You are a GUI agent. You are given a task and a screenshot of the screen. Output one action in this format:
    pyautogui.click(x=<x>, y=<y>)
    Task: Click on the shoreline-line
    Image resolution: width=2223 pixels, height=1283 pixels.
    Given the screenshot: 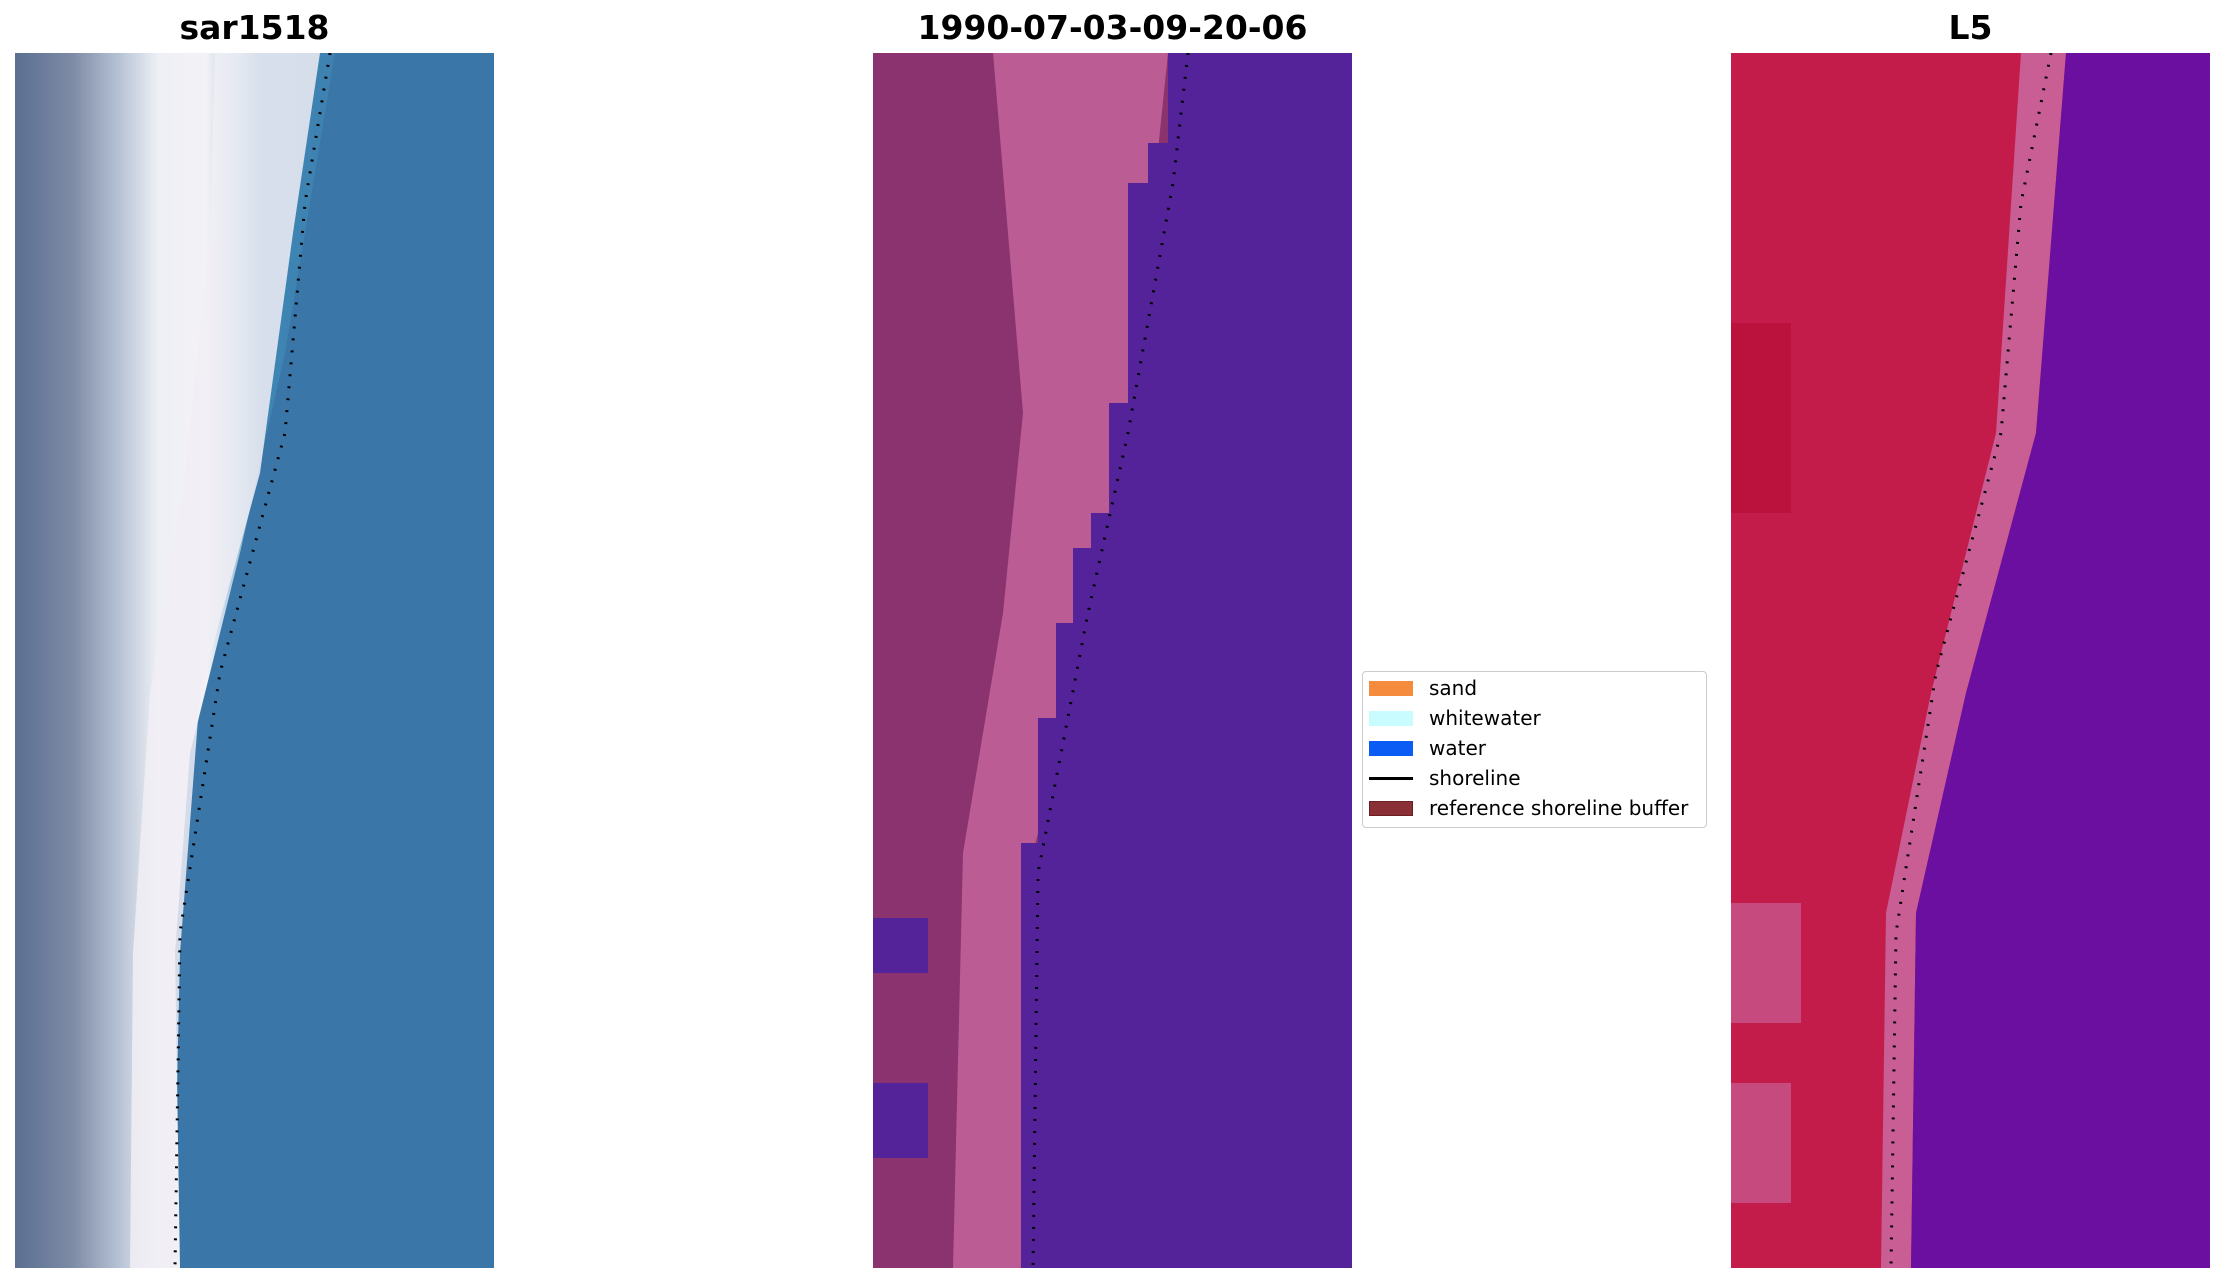 What is the action you would take?
    pyautogui.click(x=1110, y=660)
    